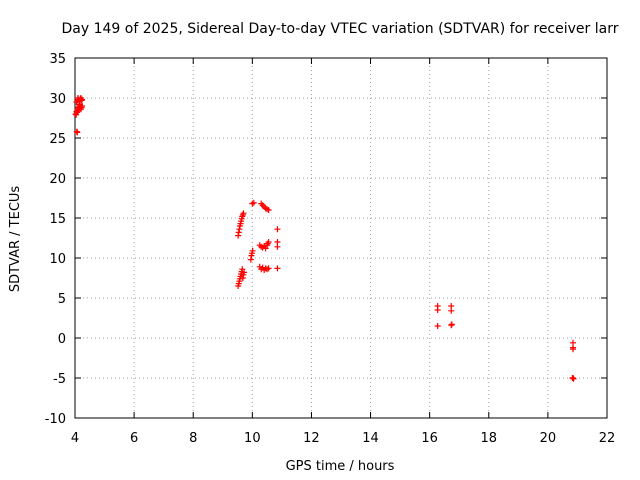  I want to click on x-tick-label: 10, so click(252, 438).